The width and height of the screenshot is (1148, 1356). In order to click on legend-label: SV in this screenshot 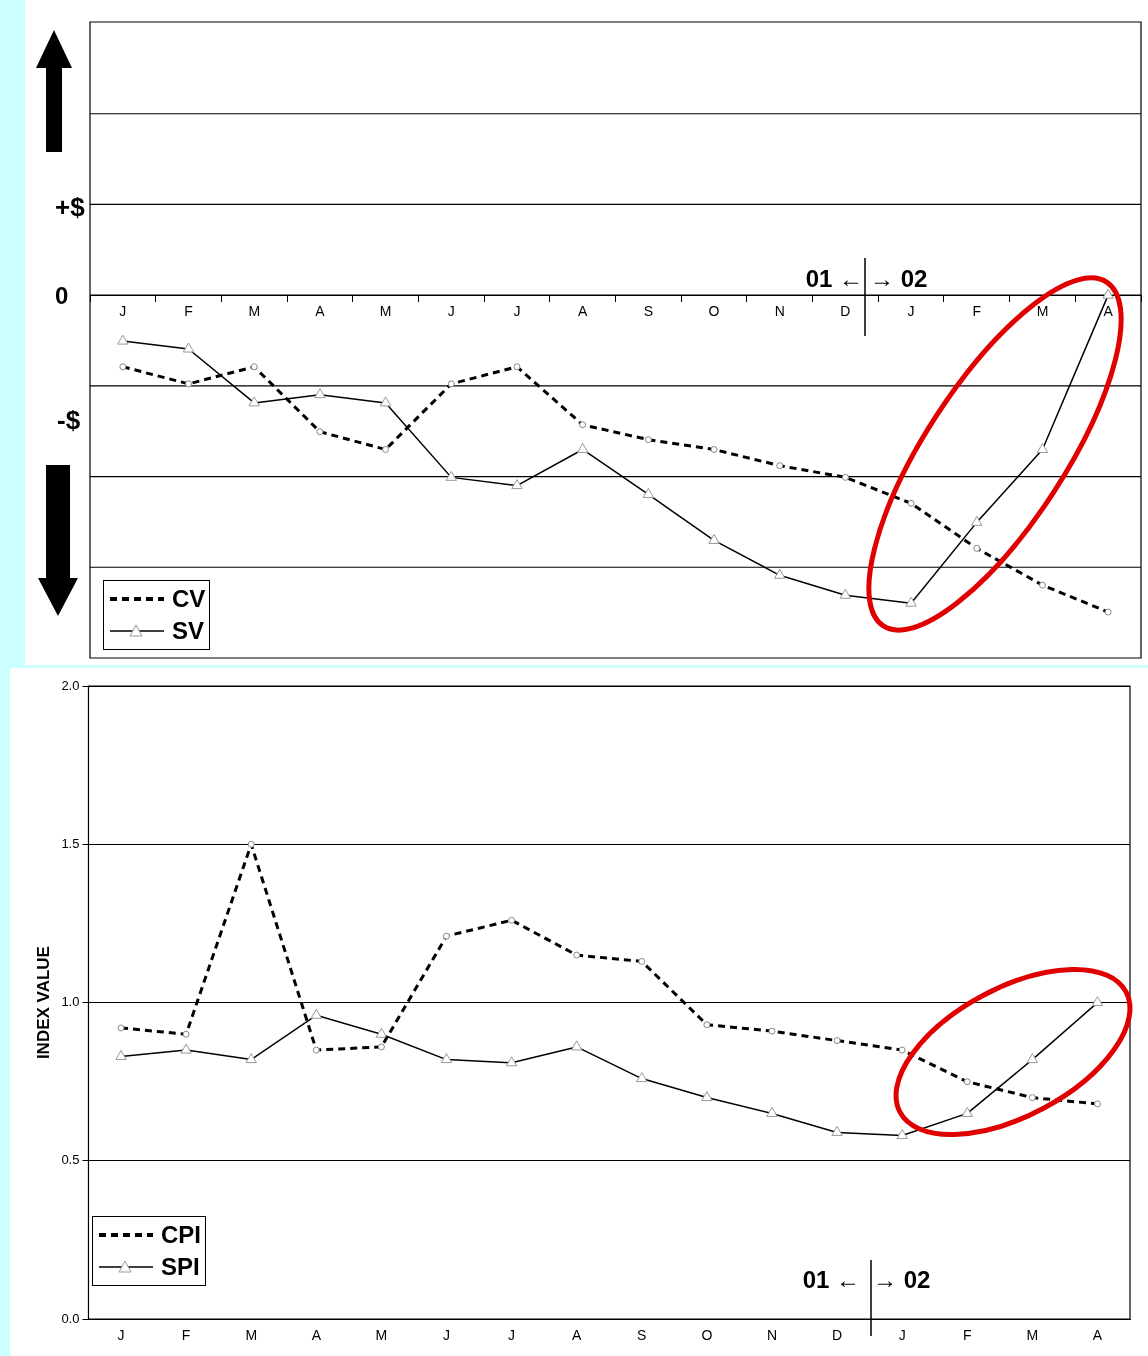, I will do `click(188, 631)`.